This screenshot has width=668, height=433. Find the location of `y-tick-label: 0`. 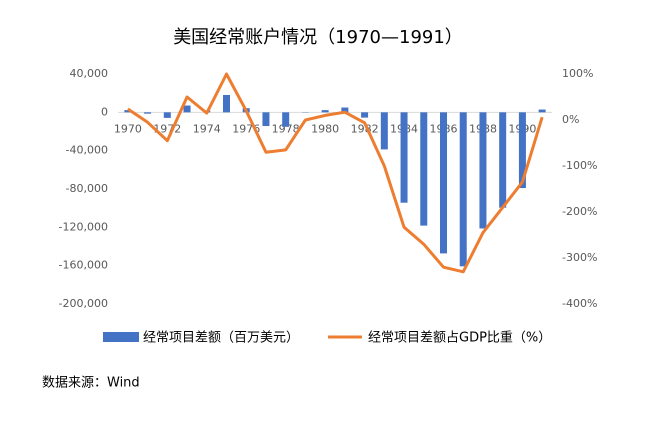

y-tick-label: 0 is located at coordinates (104, 111).